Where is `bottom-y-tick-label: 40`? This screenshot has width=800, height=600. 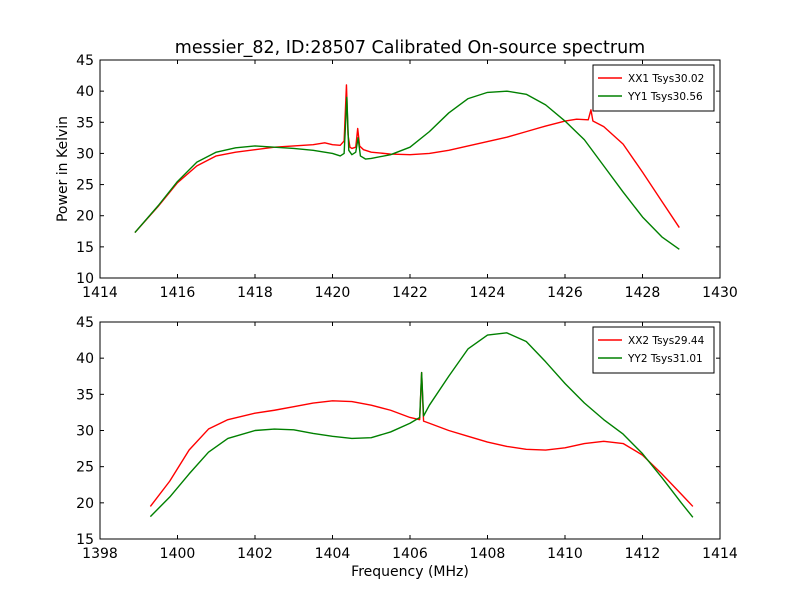 bottom-y-tick-label: 40 is located at coordinates (85, 359).